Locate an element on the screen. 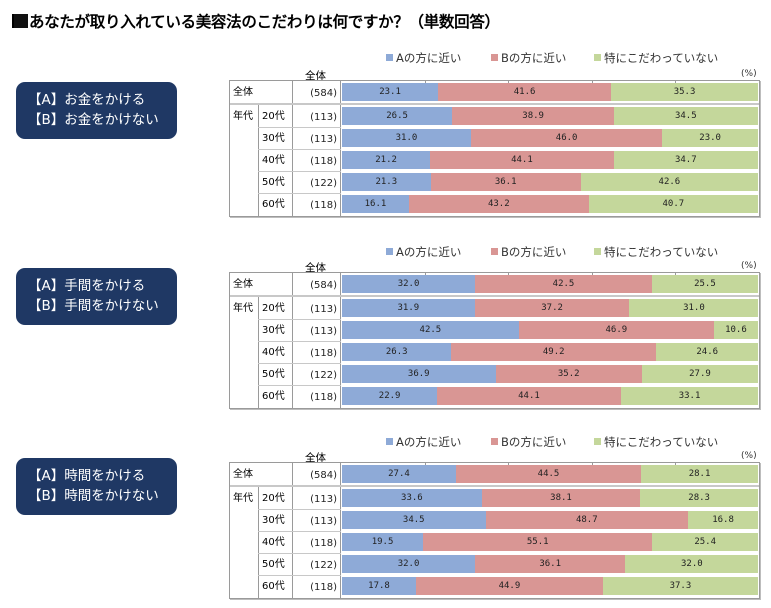 The width and height of the screenshot is (771, 608). bar-value-label: 34.7 is located at coordinates (685, 160).